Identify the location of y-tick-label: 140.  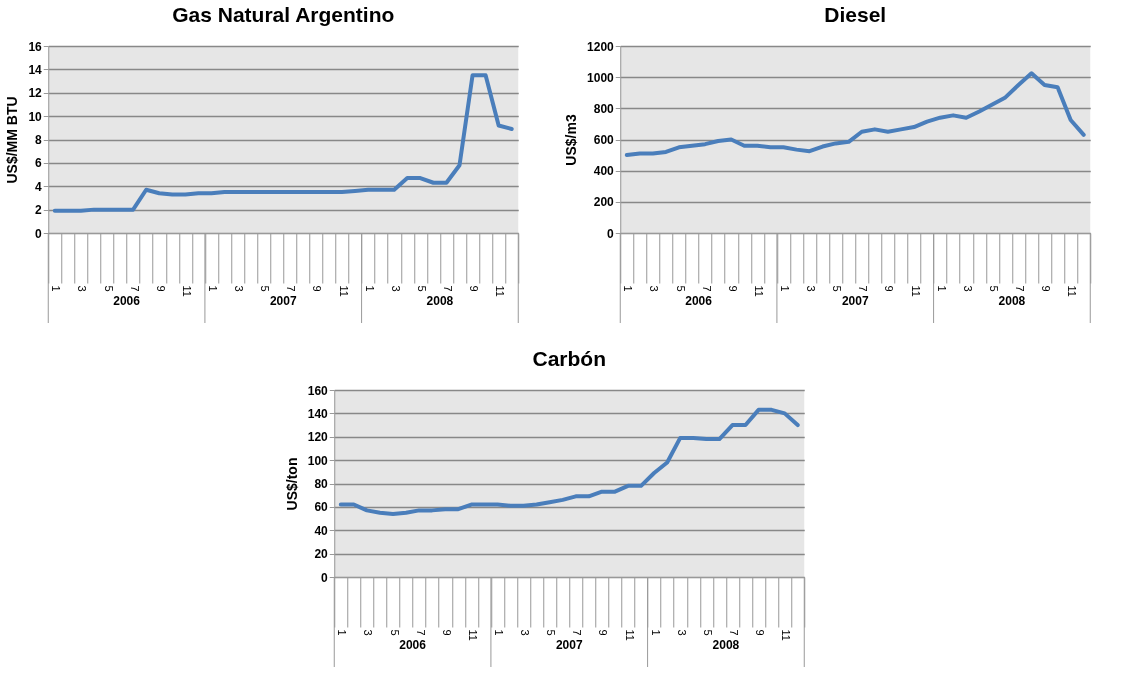
(318, 413).